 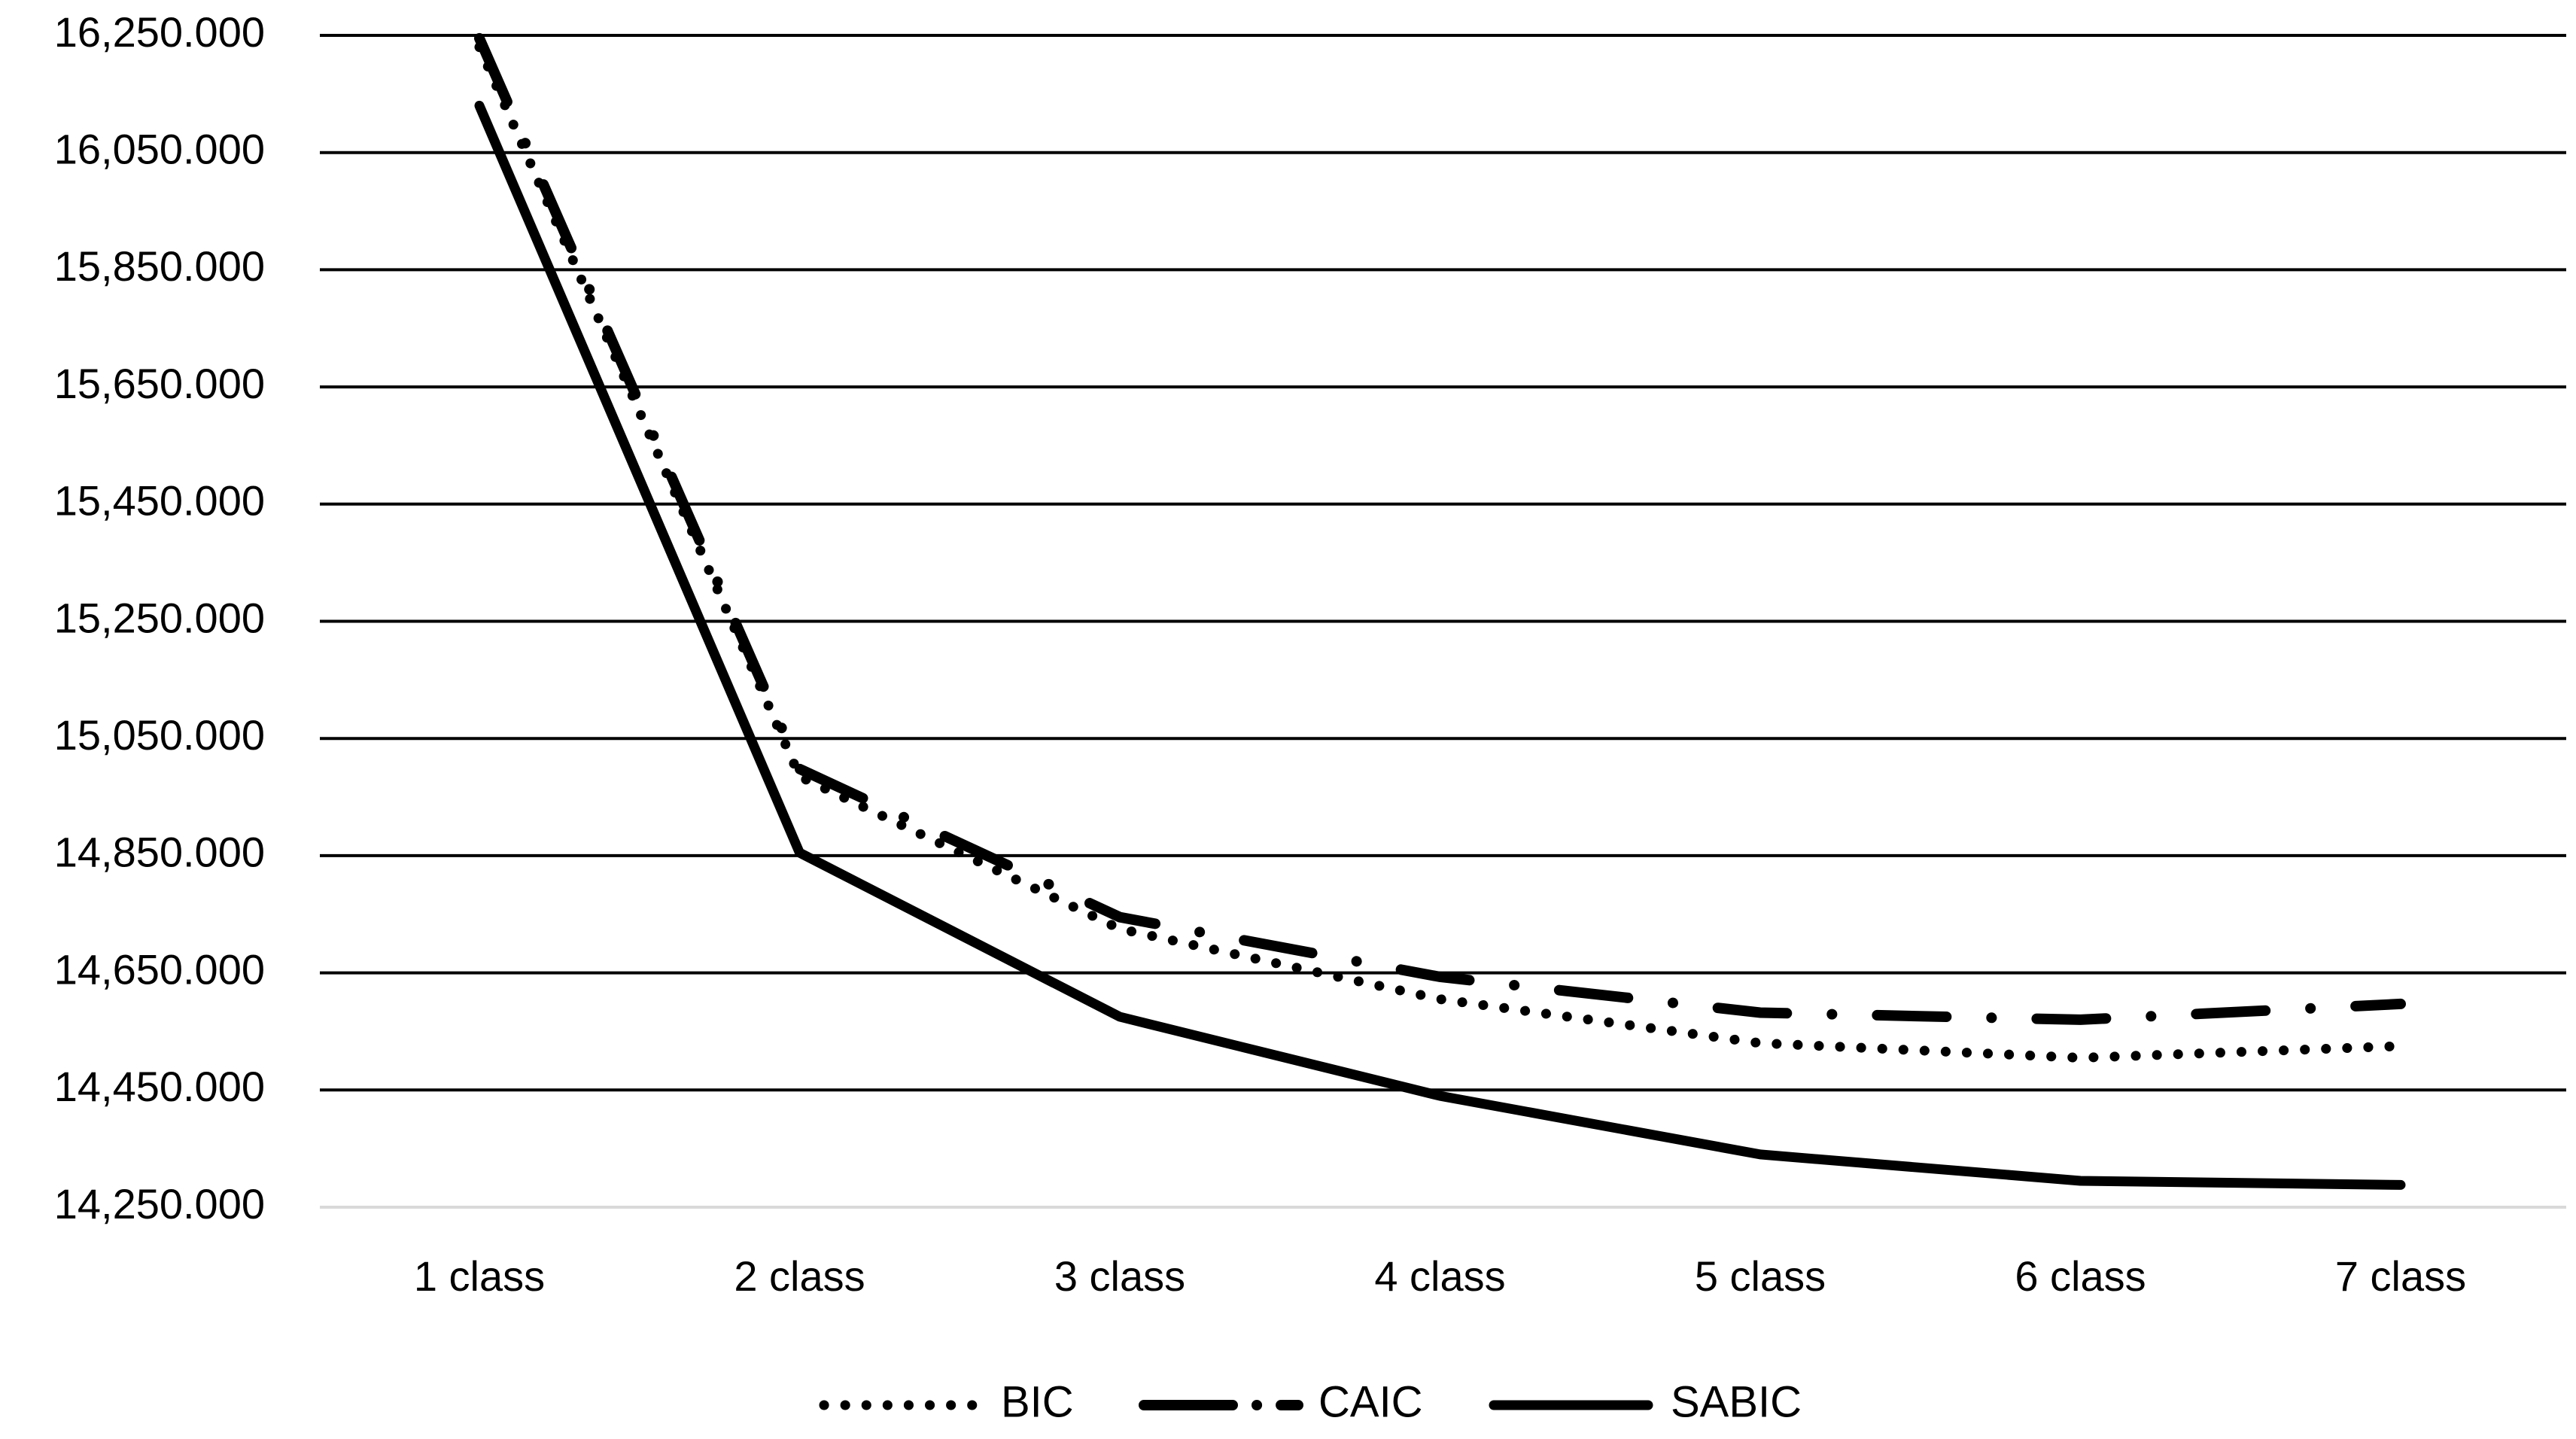 What do you see at coordinates (159, 969) in the screenshot?
I see `y-tick-label: 14,650.000` at bounding box center [159, 969].